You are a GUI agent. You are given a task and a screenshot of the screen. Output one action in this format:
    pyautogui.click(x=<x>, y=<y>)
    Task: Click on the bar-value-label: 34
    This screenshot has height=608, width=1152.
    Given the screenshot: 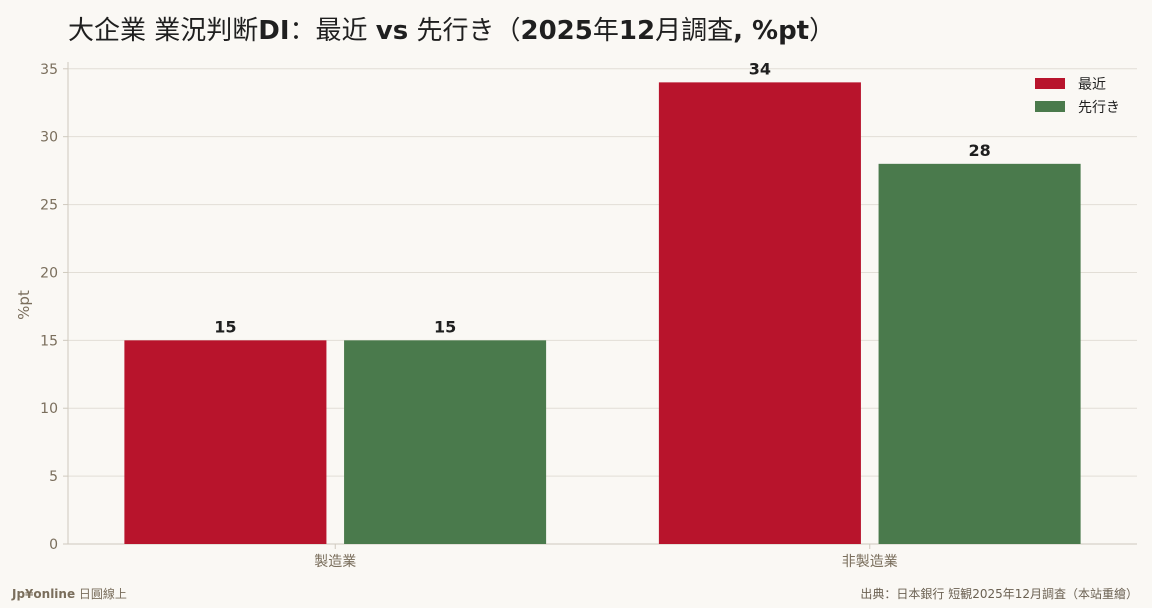 What is the action you would take?
    pyautogui.click(x=760, y=68)
    